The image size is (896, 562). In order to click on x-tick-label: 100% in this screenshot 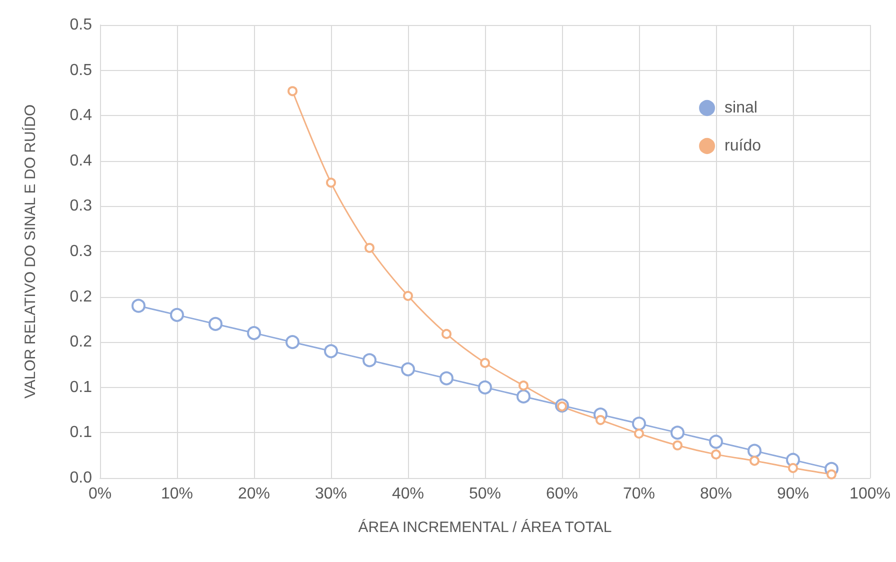, I will do `click(870, 494)`.